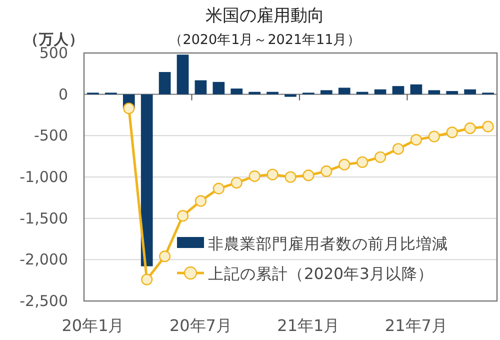 The width and height of the screenshot is (500, 340). I want to click on x-tick-label: 21年7月, so click(416, 325).